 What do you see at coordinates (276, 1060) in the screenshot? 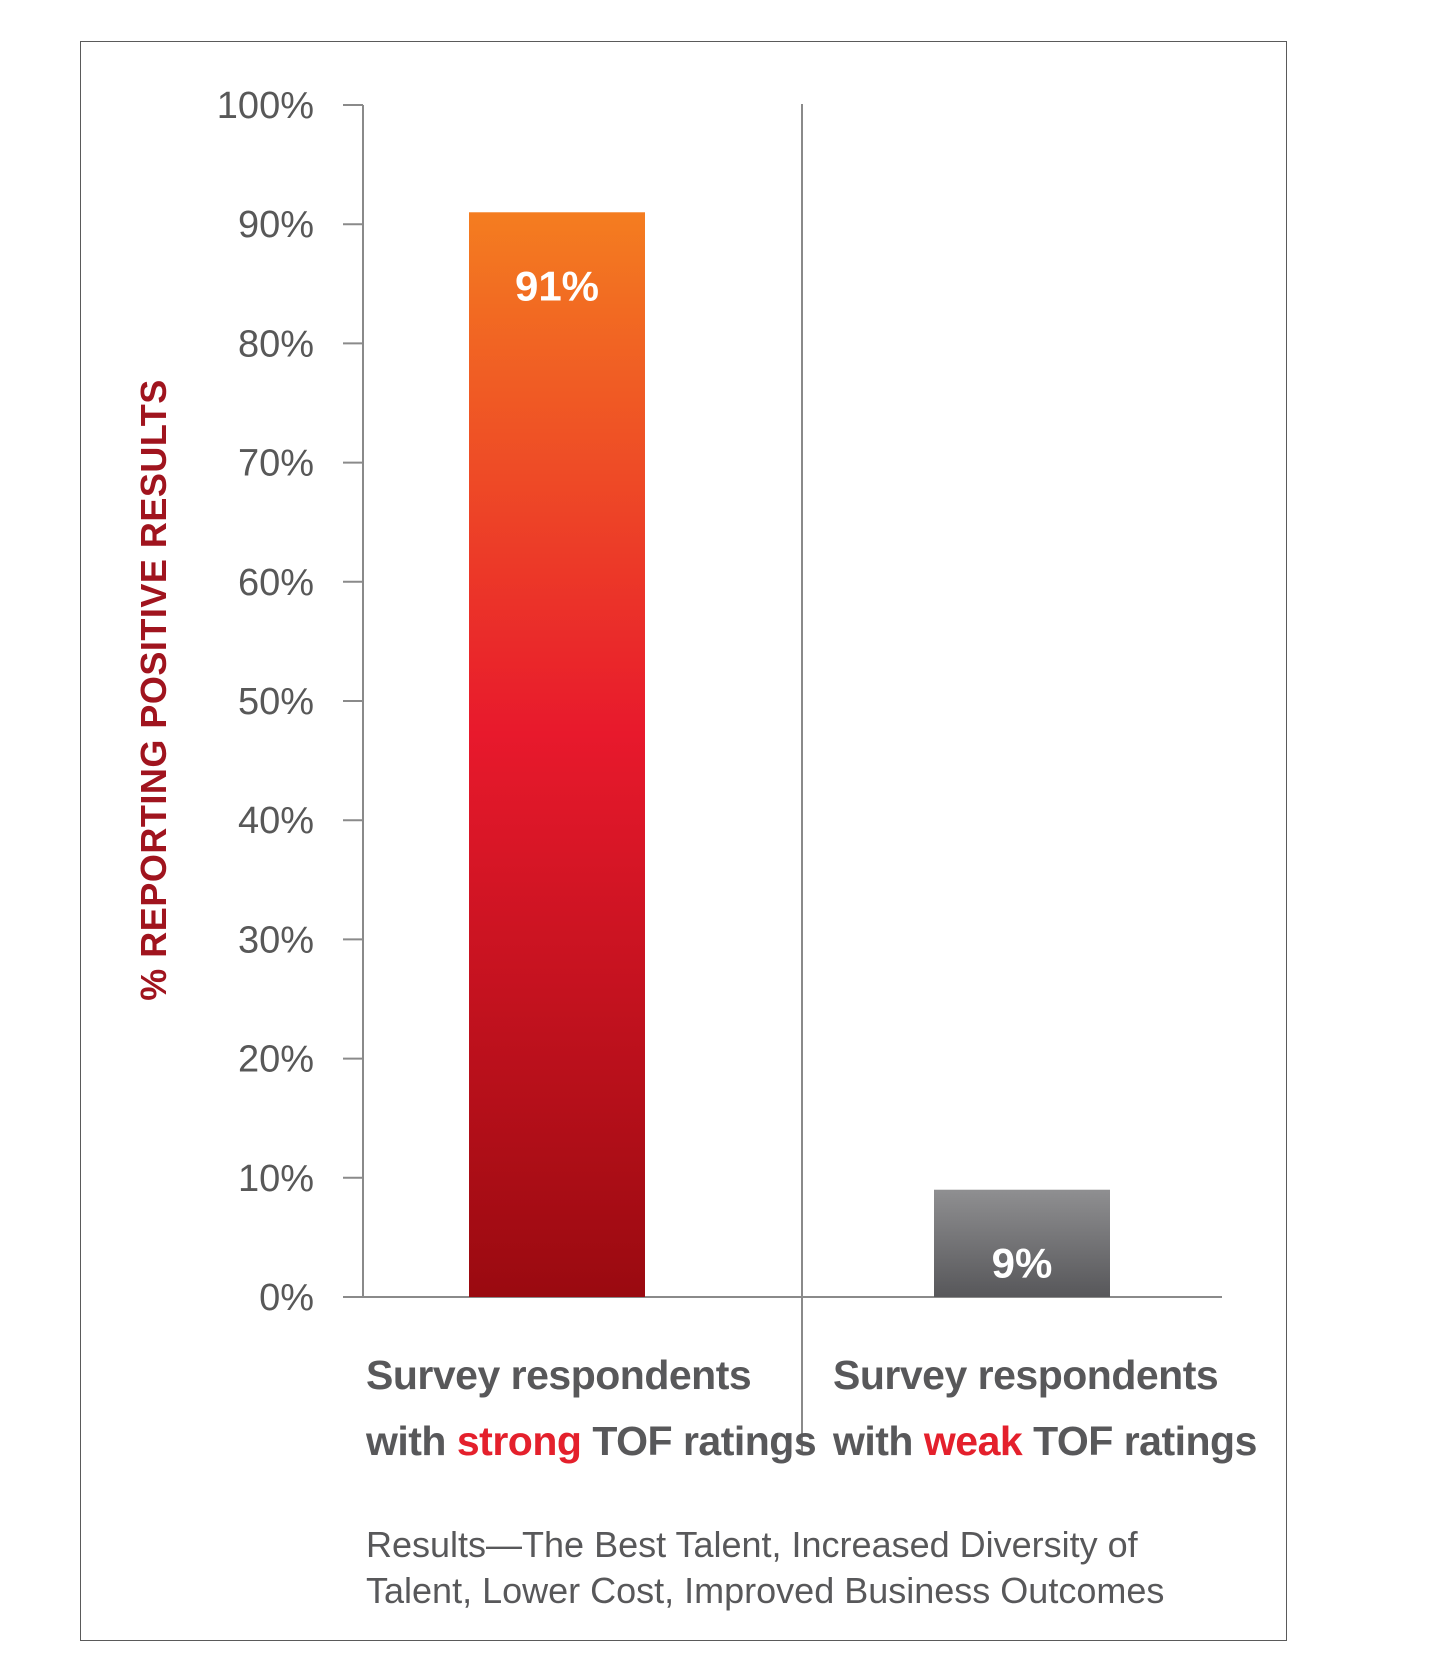
I see `y-tick-label: 20%` at bounding box center [276, 1060].